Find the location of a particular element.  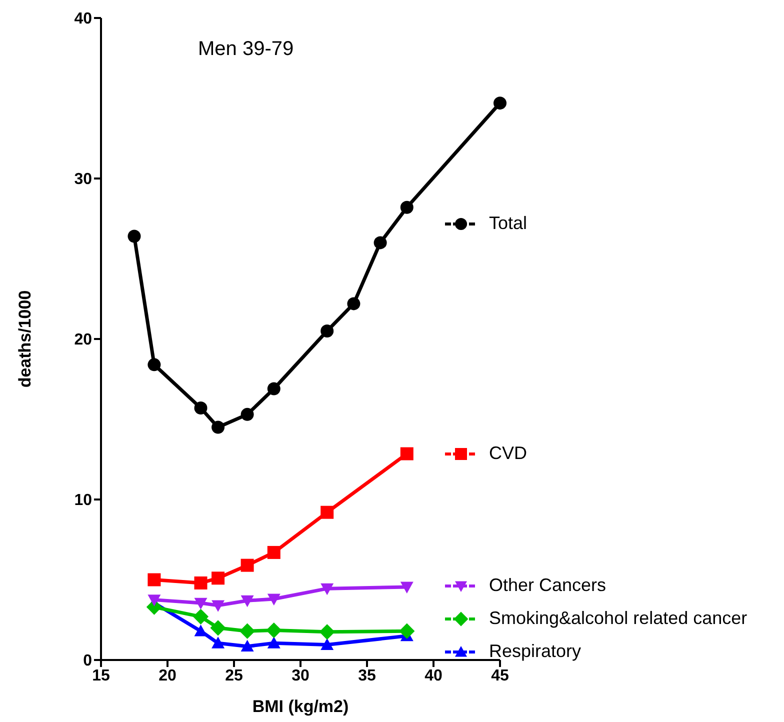

text: Men 39-79 is located at coordinates (246, 49).